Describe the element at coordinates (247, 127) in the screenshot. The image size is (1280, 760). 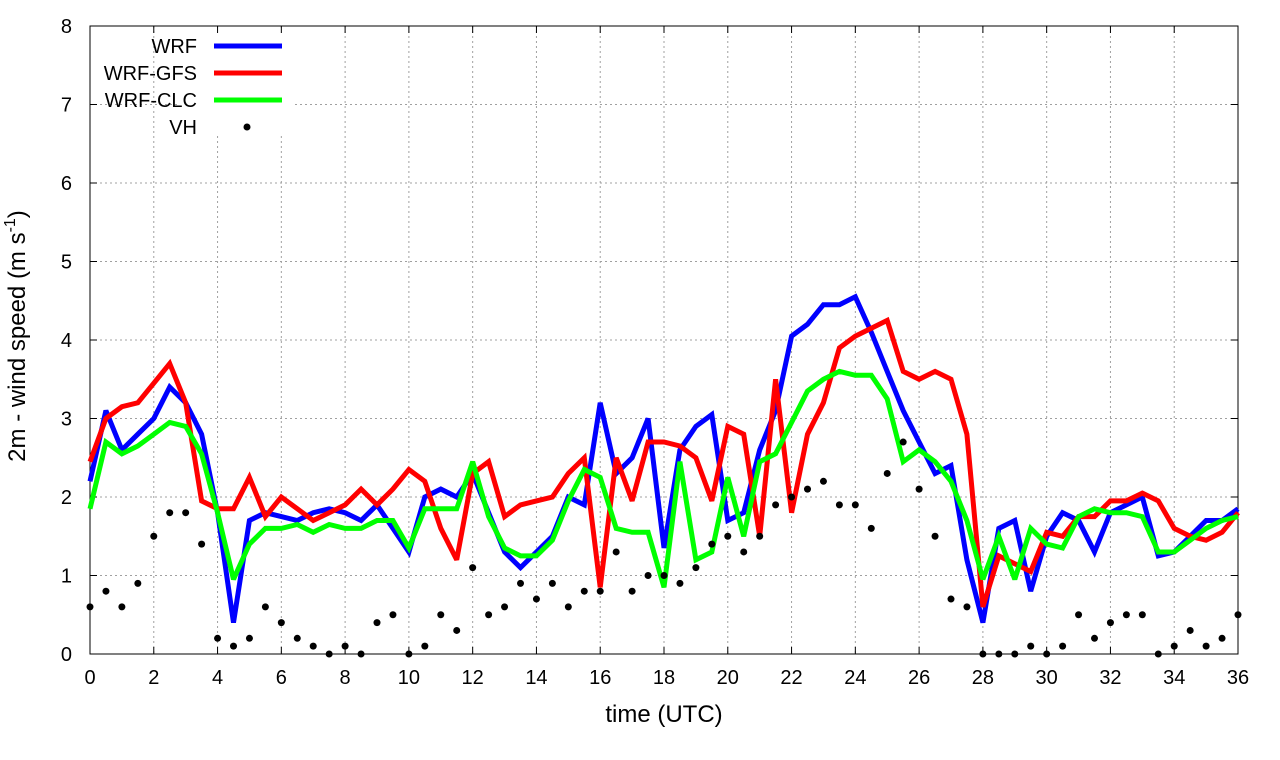
I see `legend-swatch-vh` at that location.